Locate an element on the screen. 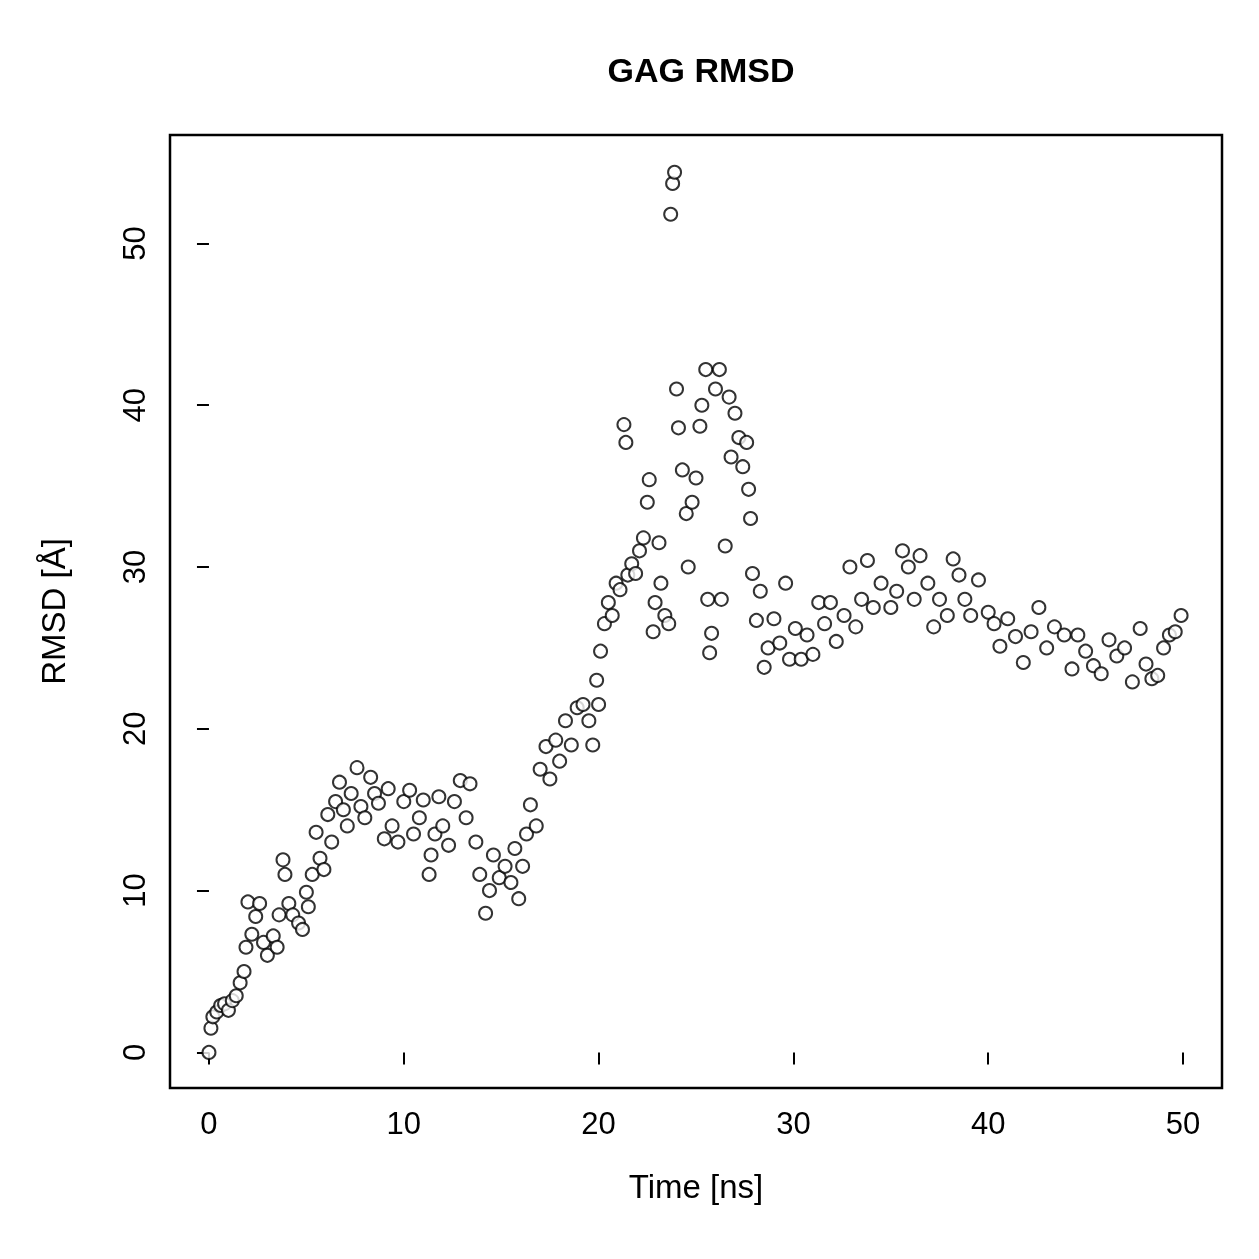 The image size is (1259, 1259). y-tick-label: 20 is located at coordinates (134, 729).